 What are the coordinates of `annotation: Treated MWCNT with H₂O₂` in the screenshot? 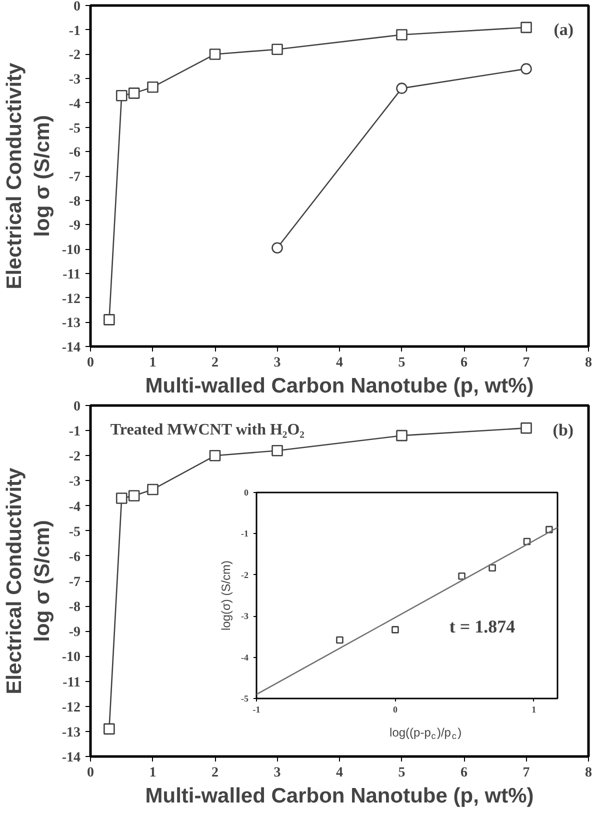 It's located at (207, 430).